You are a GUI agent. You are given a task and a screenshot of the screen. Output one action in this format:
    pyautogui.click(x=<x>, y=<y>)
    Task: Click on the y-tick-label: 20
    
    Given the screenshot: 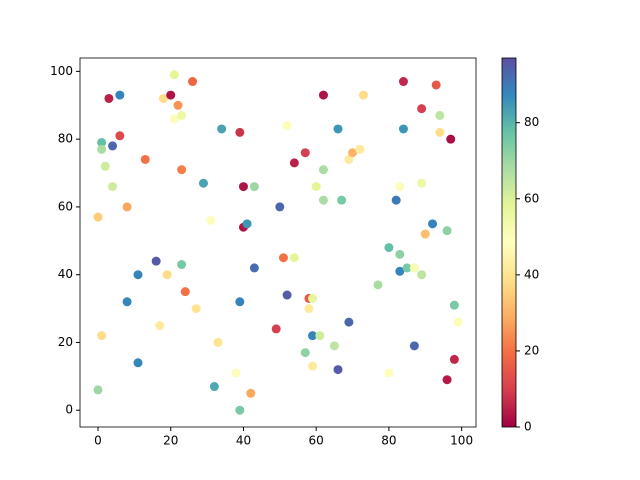 What is the action you would take?
    pyautogui.click(x=65, y=342)
    